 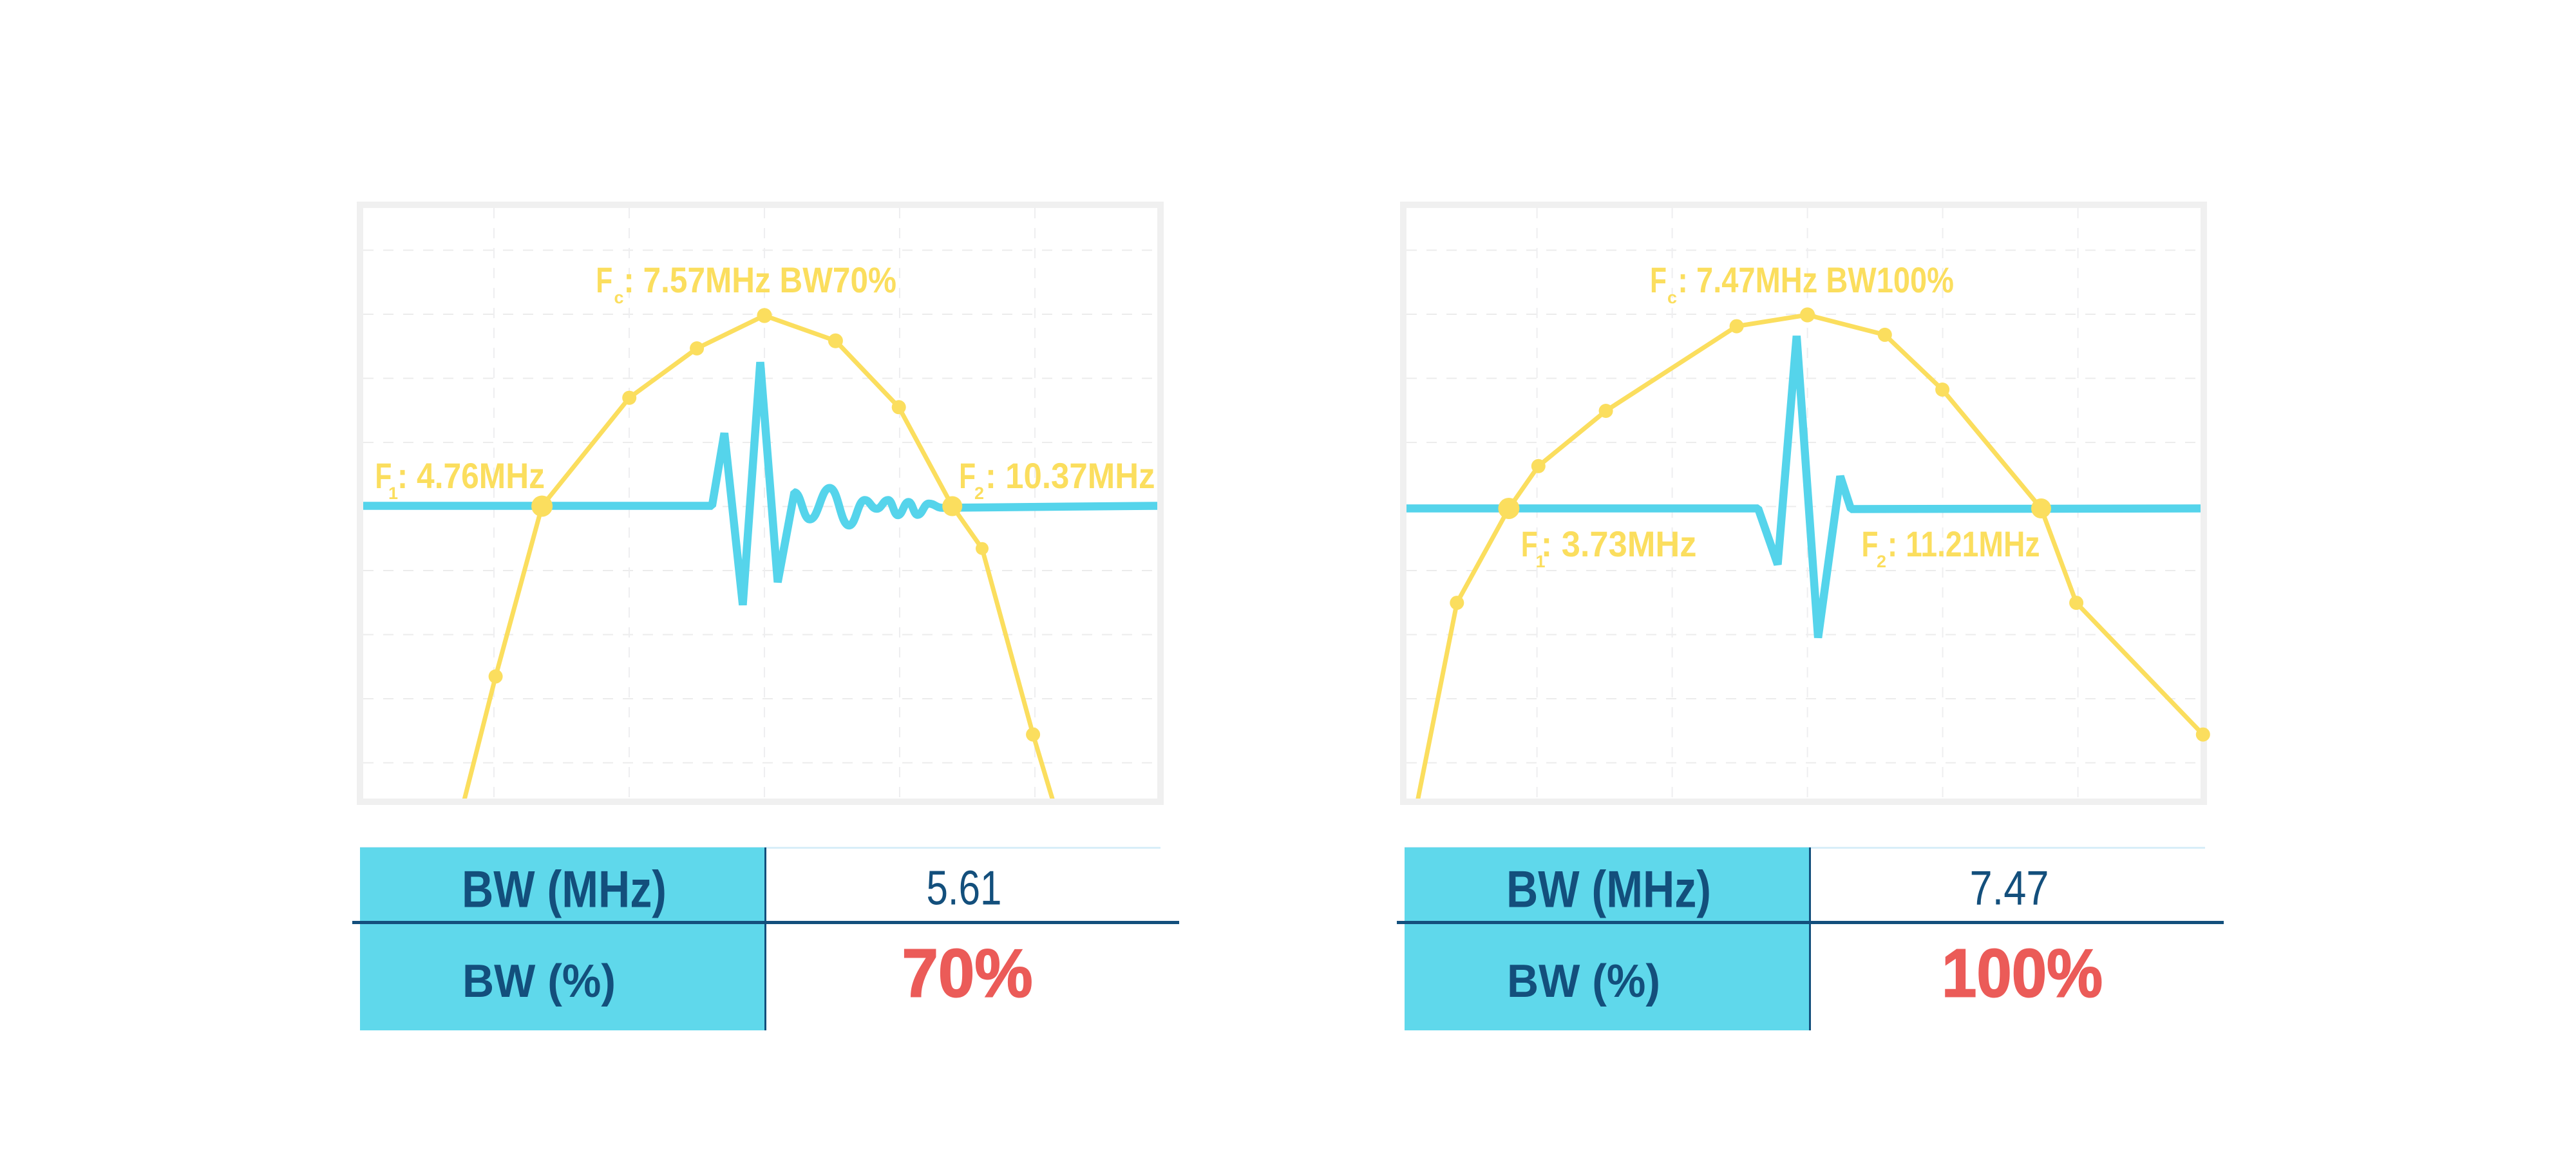 I want to click on svg-text:: 3.73MHz: : 3.73MHz, so click(x=1619, y=544).